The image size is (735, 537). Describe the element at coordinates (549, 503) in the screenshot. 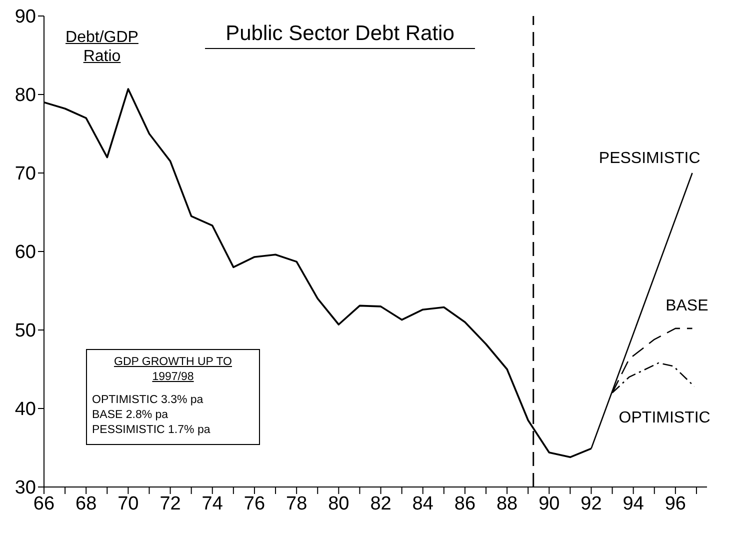

I see `x-tick-label: 90` at that location.